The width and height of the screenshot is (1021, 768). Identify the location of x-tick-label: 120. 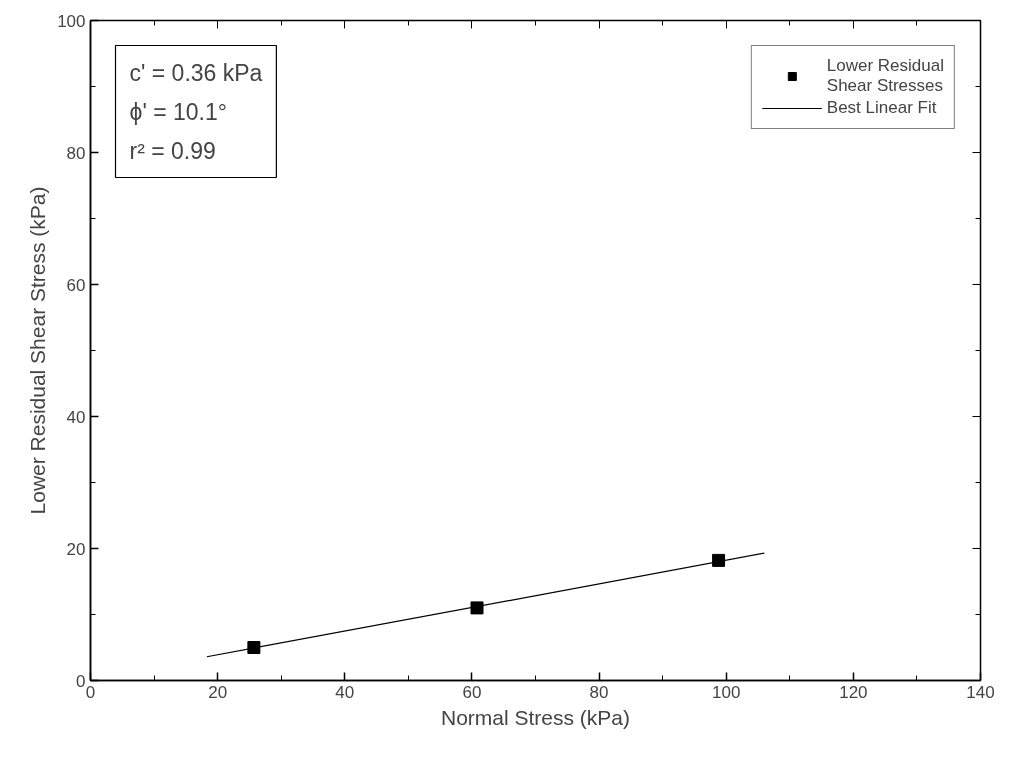
(853, 692).